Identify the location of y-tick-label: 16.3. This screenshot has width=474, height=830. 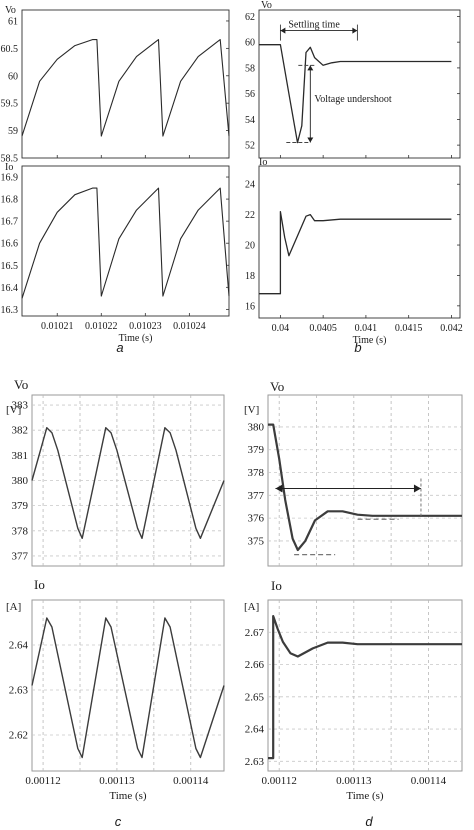
(10, 310).